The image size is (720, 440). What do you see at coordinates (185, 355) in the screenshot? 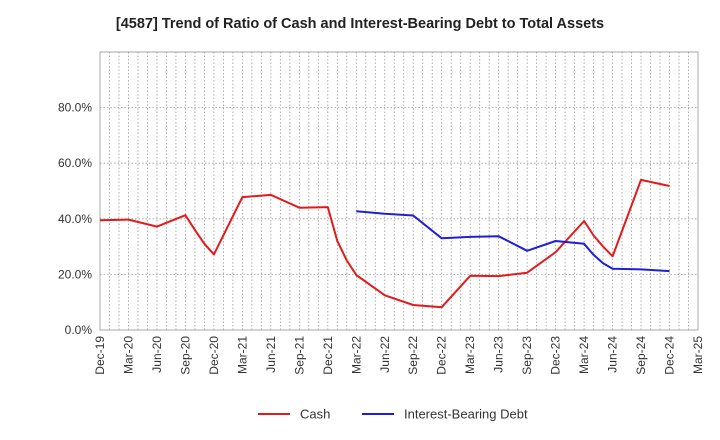
I see `x-tick-label: Sep-20` at bounding box center [185, 355].